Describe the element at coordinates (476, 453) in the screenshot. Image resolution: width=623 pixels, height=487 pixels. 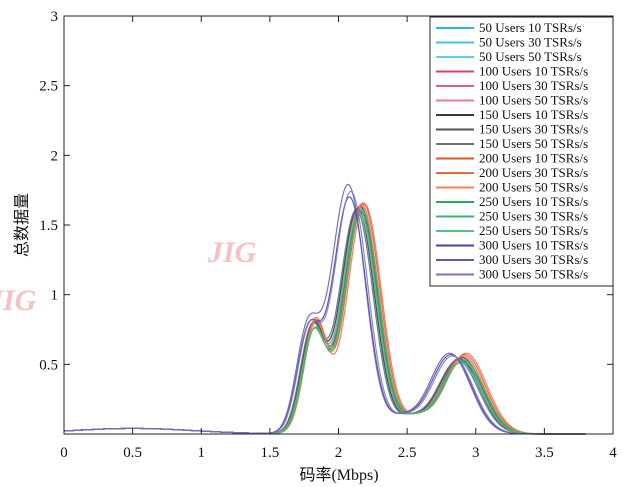
I see `x-tick-label: 3` at that location.